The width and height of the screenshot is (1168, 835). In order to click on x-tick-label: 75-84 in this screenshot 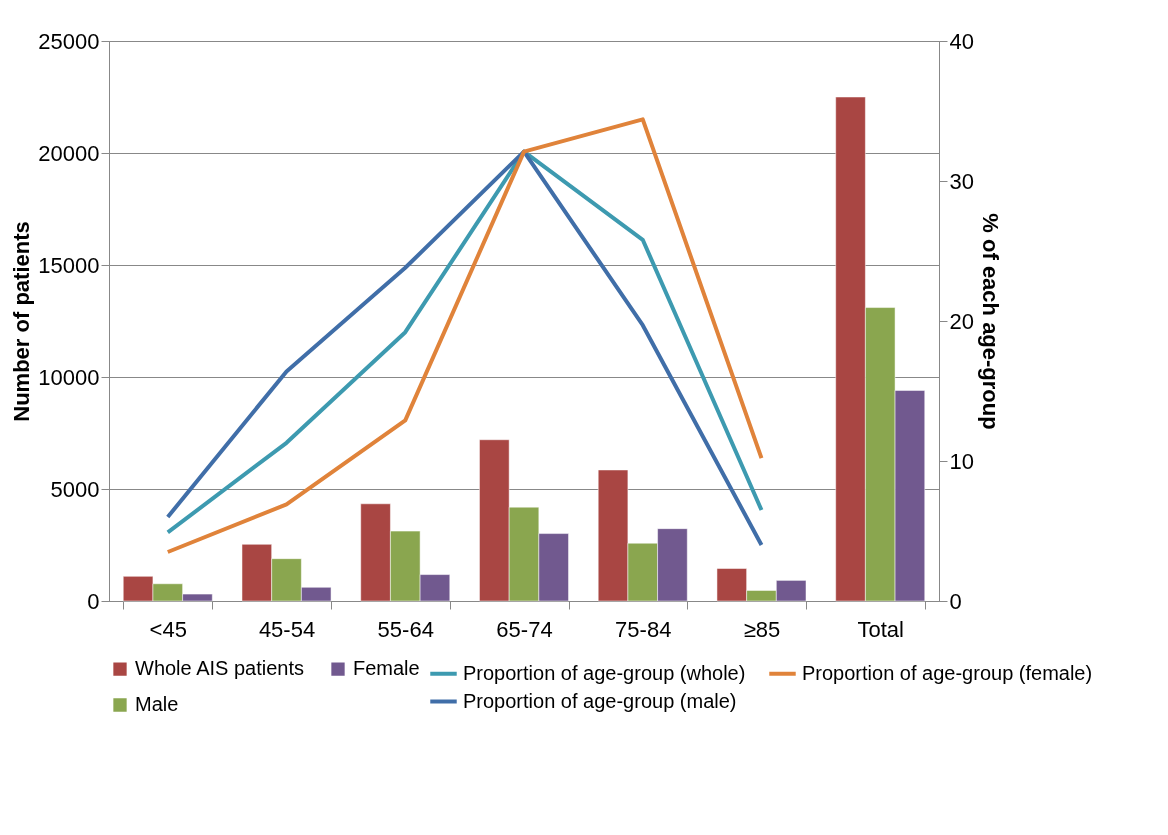, I will do `click(643, 629)`.